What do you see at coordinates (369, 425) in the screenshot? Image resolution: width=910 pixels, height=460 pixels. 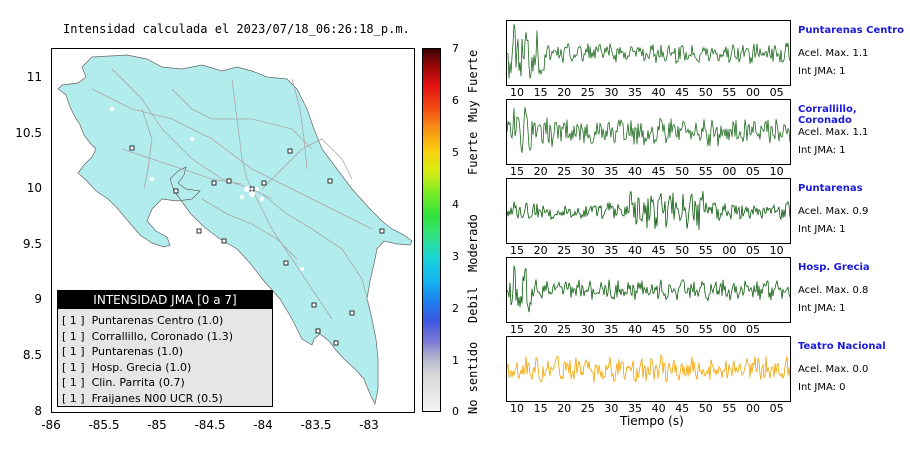 I see `map-xtick: -83` at bounding box center [369, 425].